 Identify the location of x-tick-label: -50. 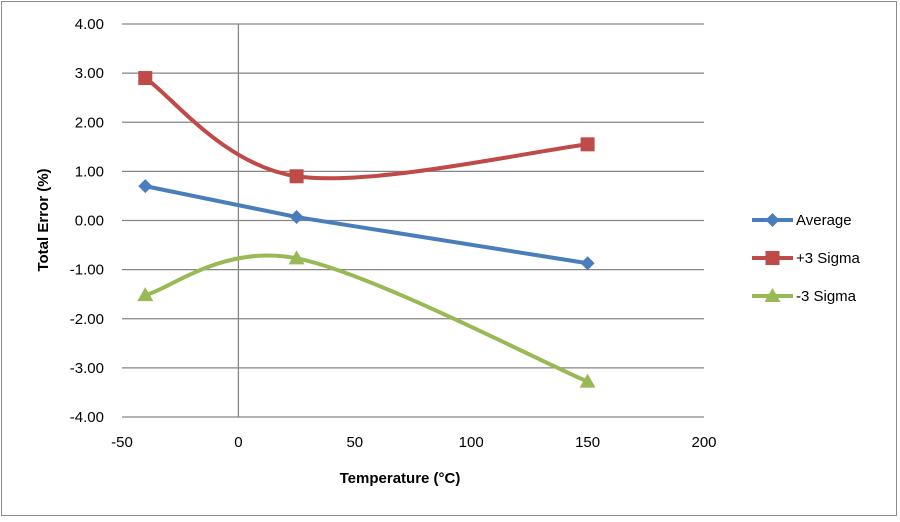
(122, 442).